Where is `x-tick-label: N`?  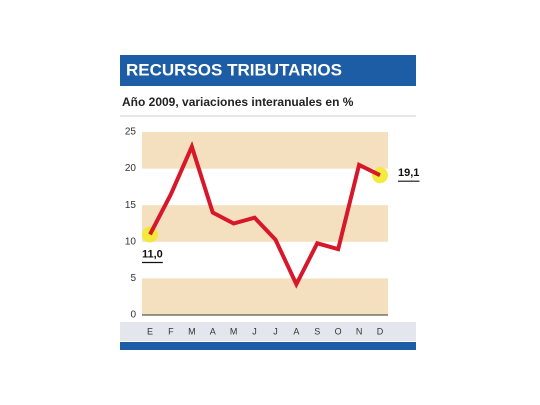
x-tick-label: N is located at coordinates (359, 331).